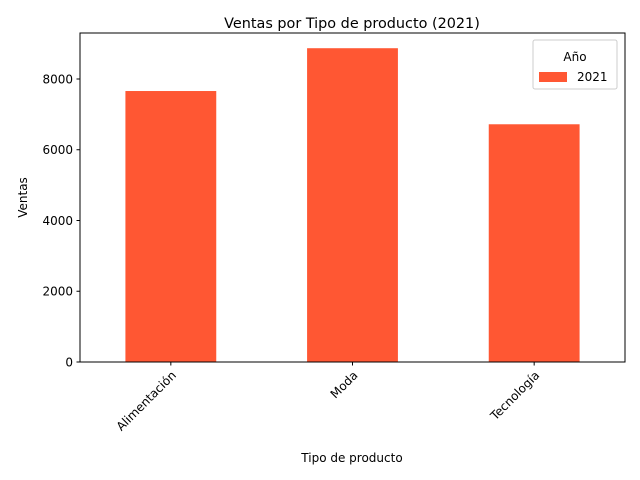 Image resolution: width=640 pixels, height=480 pixels. Describe the element at coordinates (592, 77) in the screenshot. I see `legend-series-label: 2021` at that location.